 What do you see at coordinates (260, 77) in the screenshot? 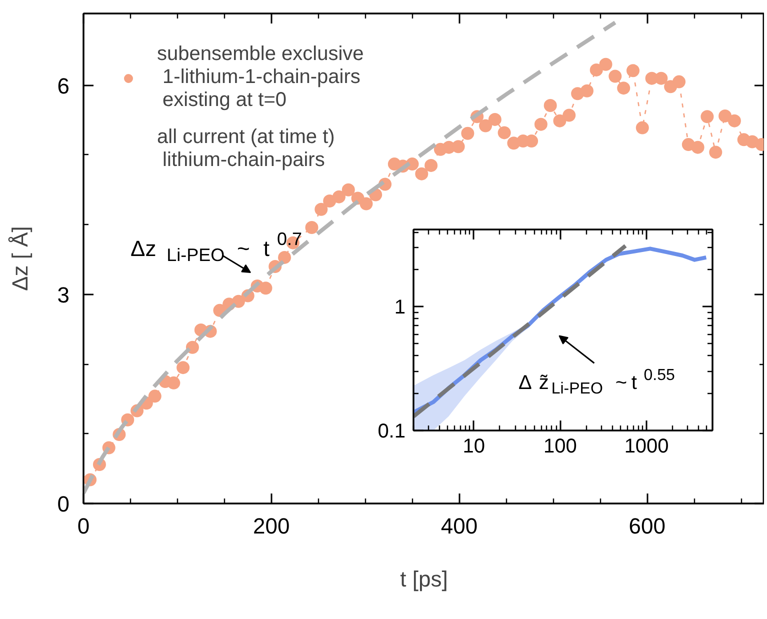
I see `legend-label: subensemble exclusive 1-lithium-1-chain-pairs existing at t=0` at bounding box center [260, 77].